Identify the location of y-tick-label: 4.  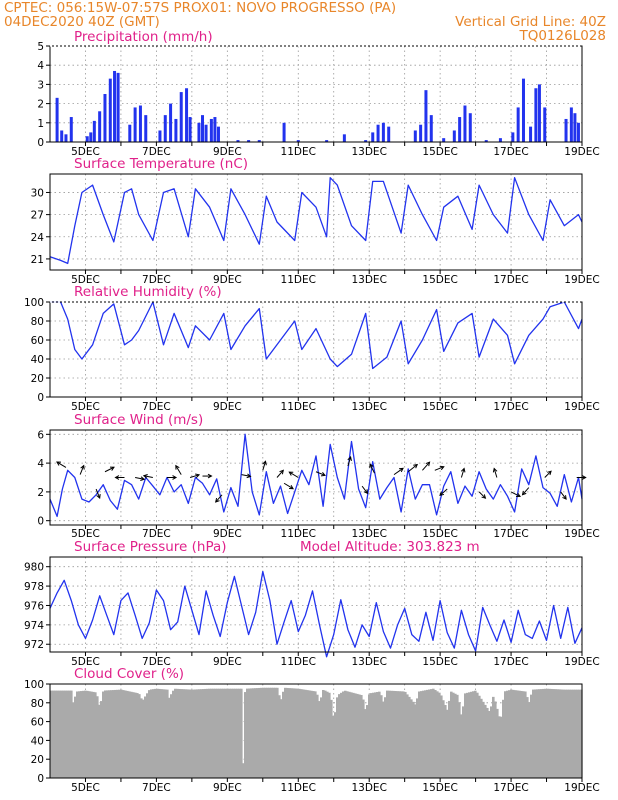
(40, 464).